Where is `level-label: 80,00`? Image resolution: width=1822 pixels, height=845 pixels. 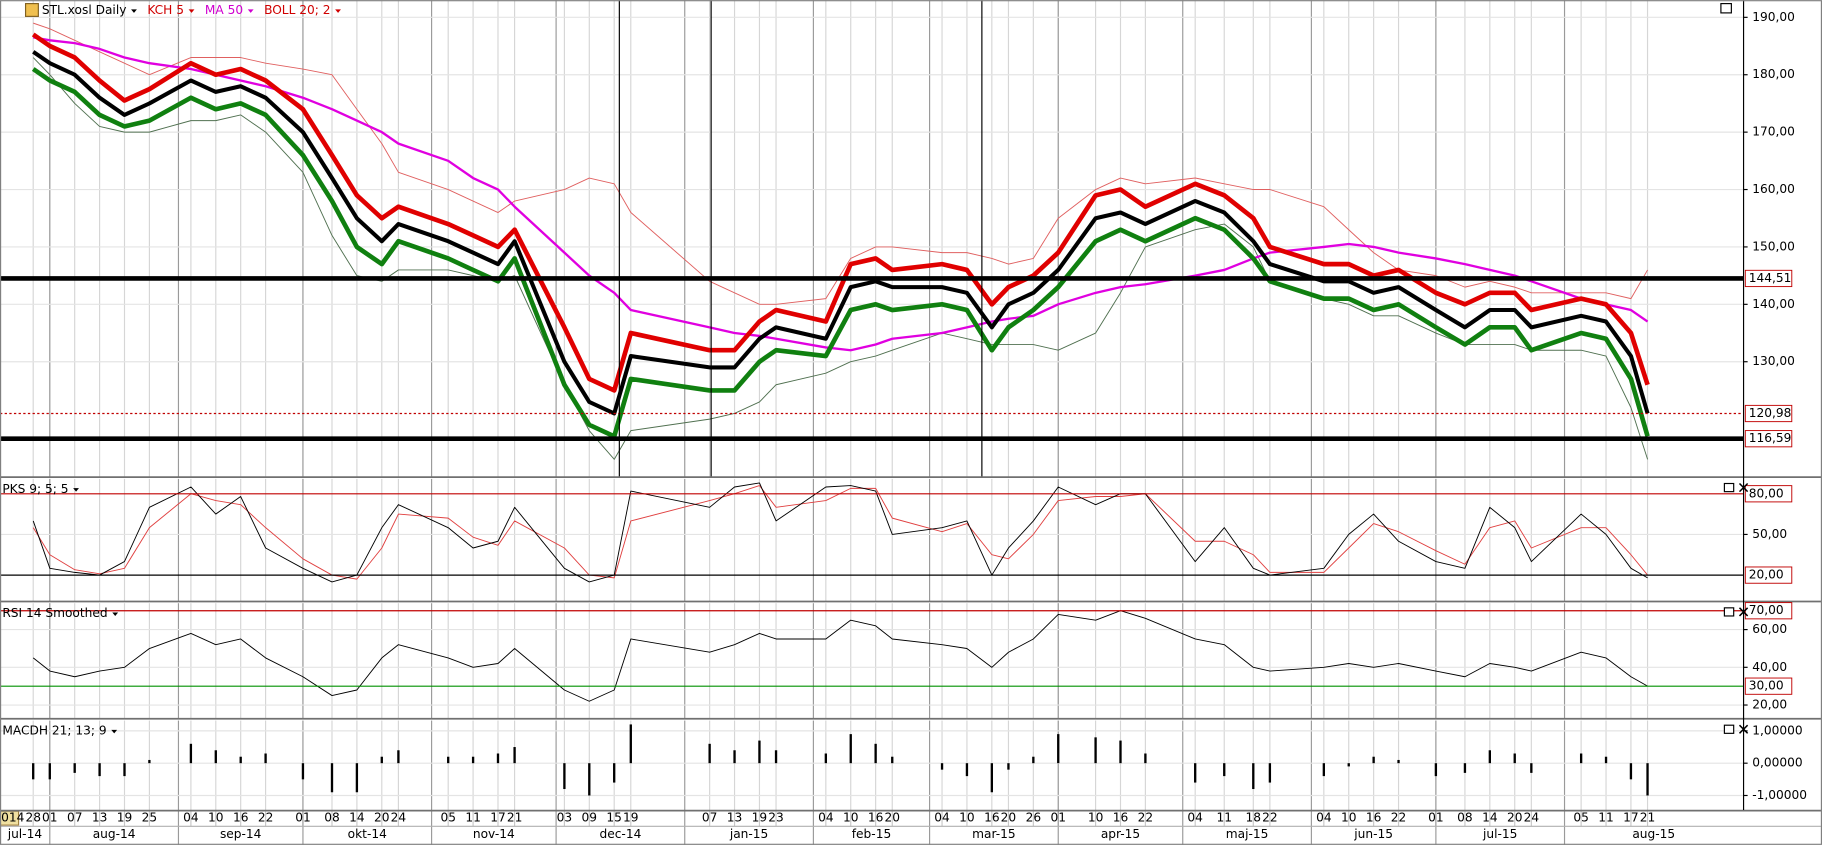 level-label: 80,00 is located at coordinates (1766, 493).